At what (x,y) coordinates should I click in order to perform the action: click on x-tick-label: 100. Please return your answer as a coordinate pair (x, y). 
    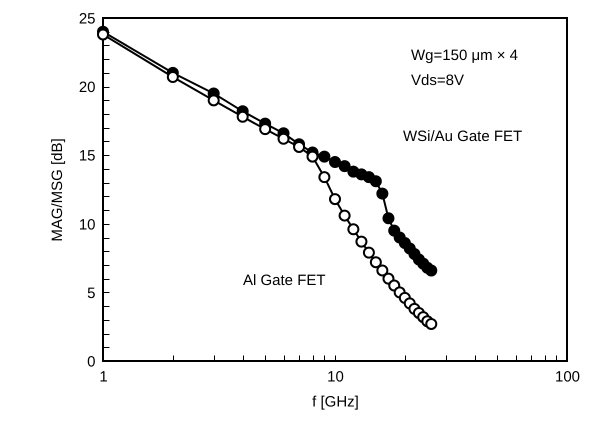
    Looking at the image, I should click on (567, 377).